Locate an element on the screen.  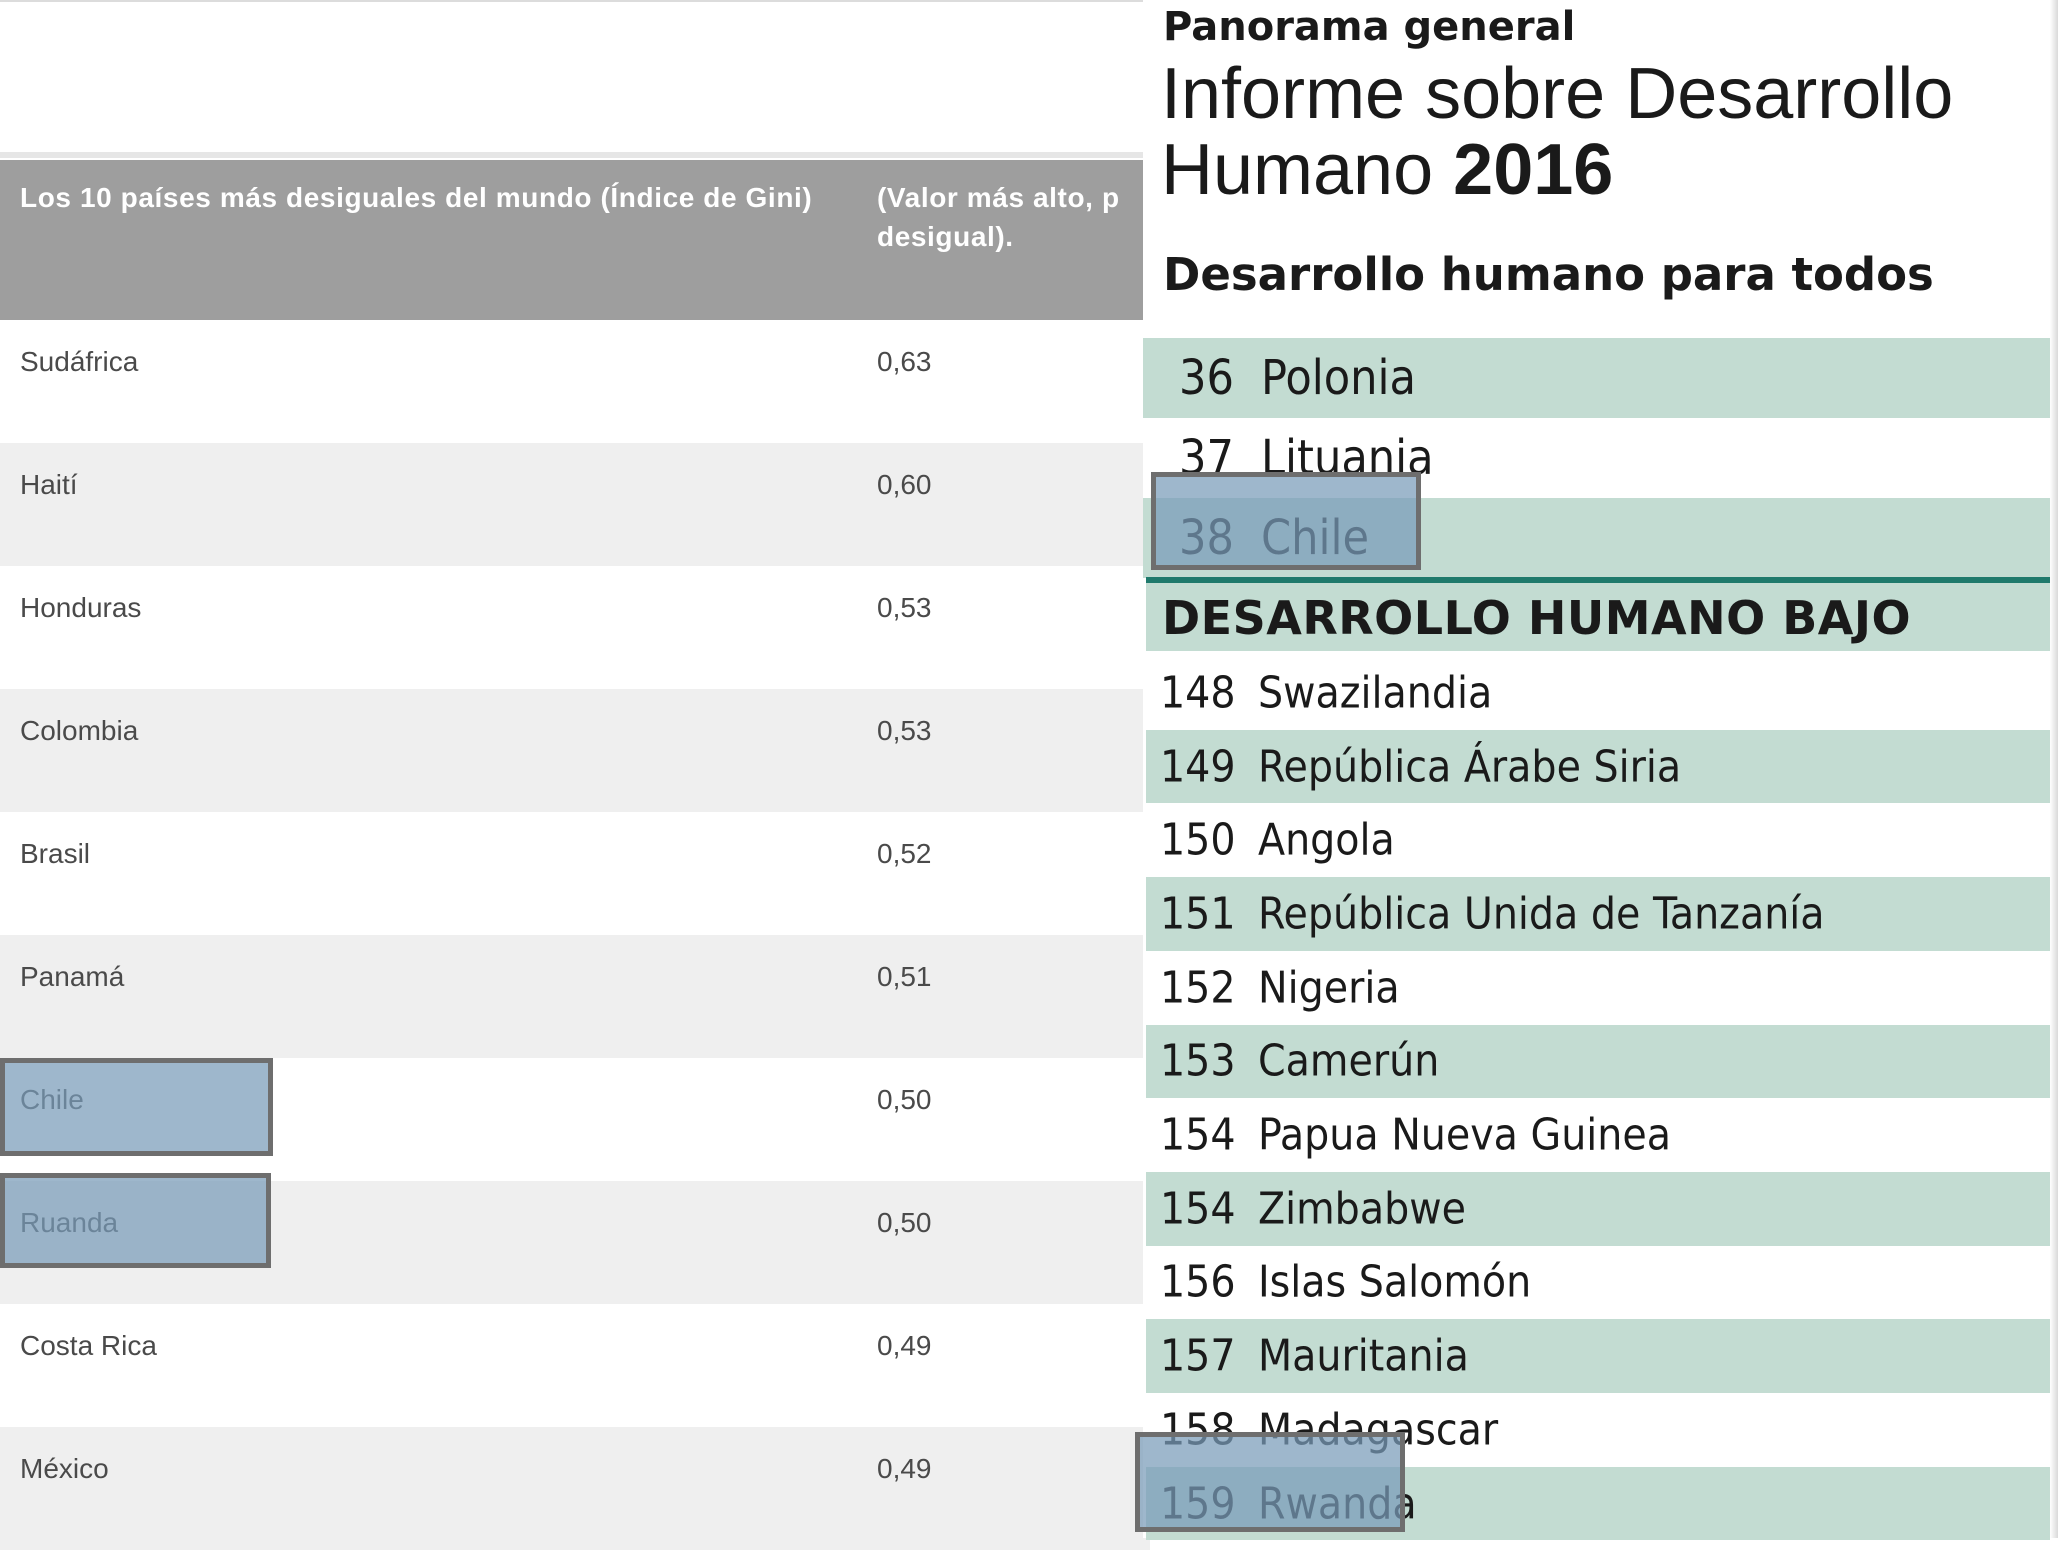
highlight-rwanda-hdr is located at coordinates (1270, 1482).